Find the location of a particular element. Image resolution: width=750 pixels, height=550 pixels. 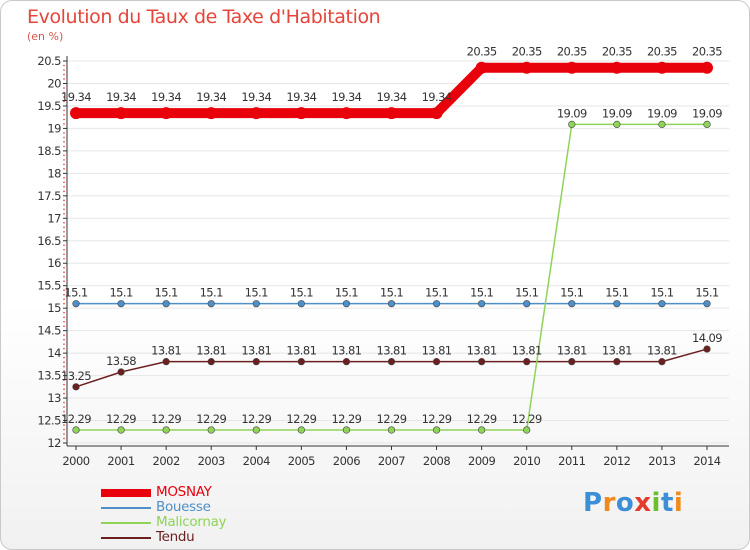

x-tick-label: 2006 is located at coordinates (346, 461).